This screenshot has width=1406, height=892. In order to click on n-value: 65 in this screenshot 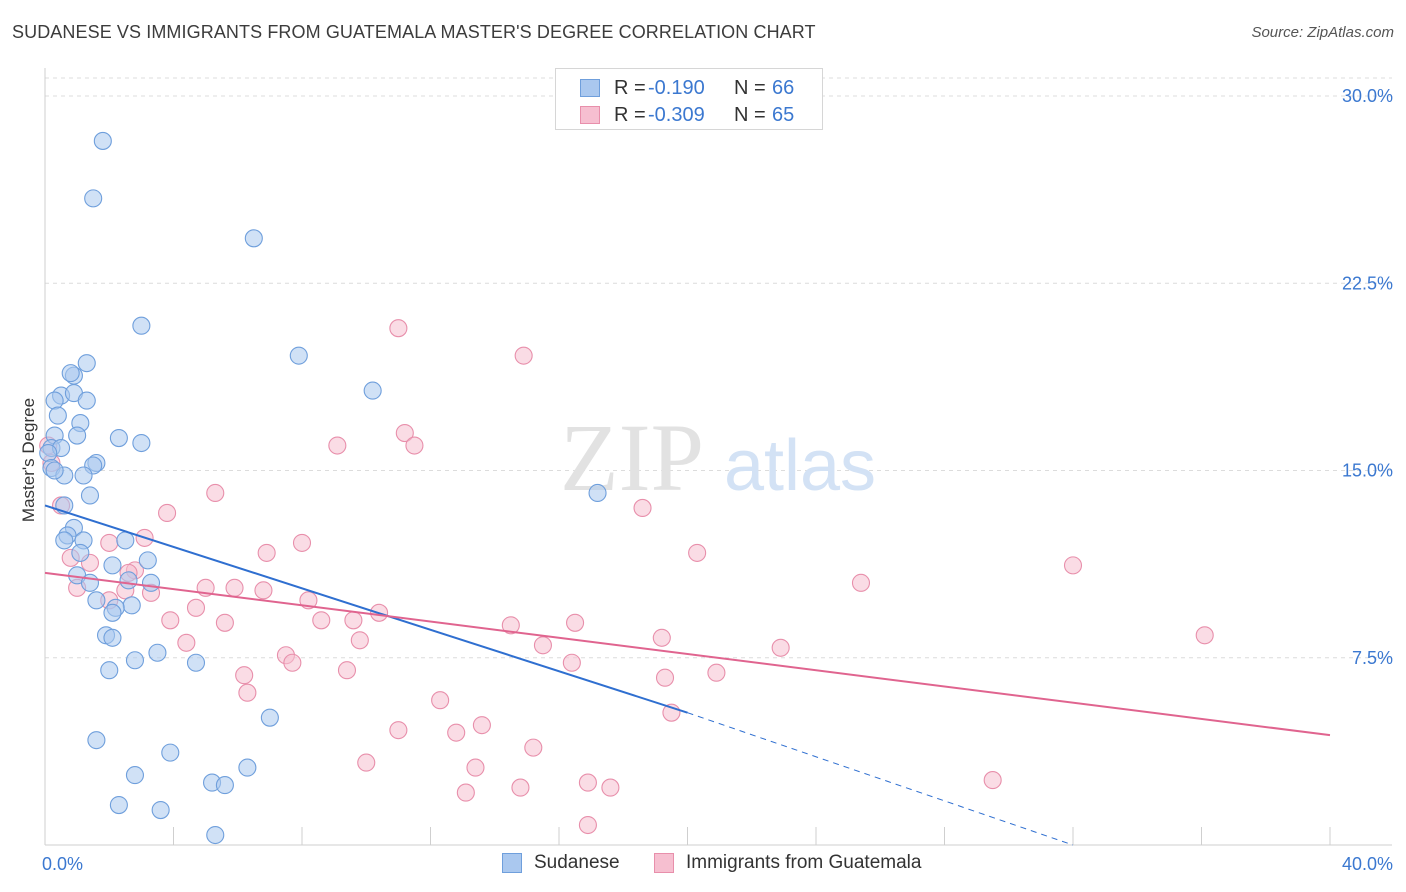, I will do `click(783, 115)`.